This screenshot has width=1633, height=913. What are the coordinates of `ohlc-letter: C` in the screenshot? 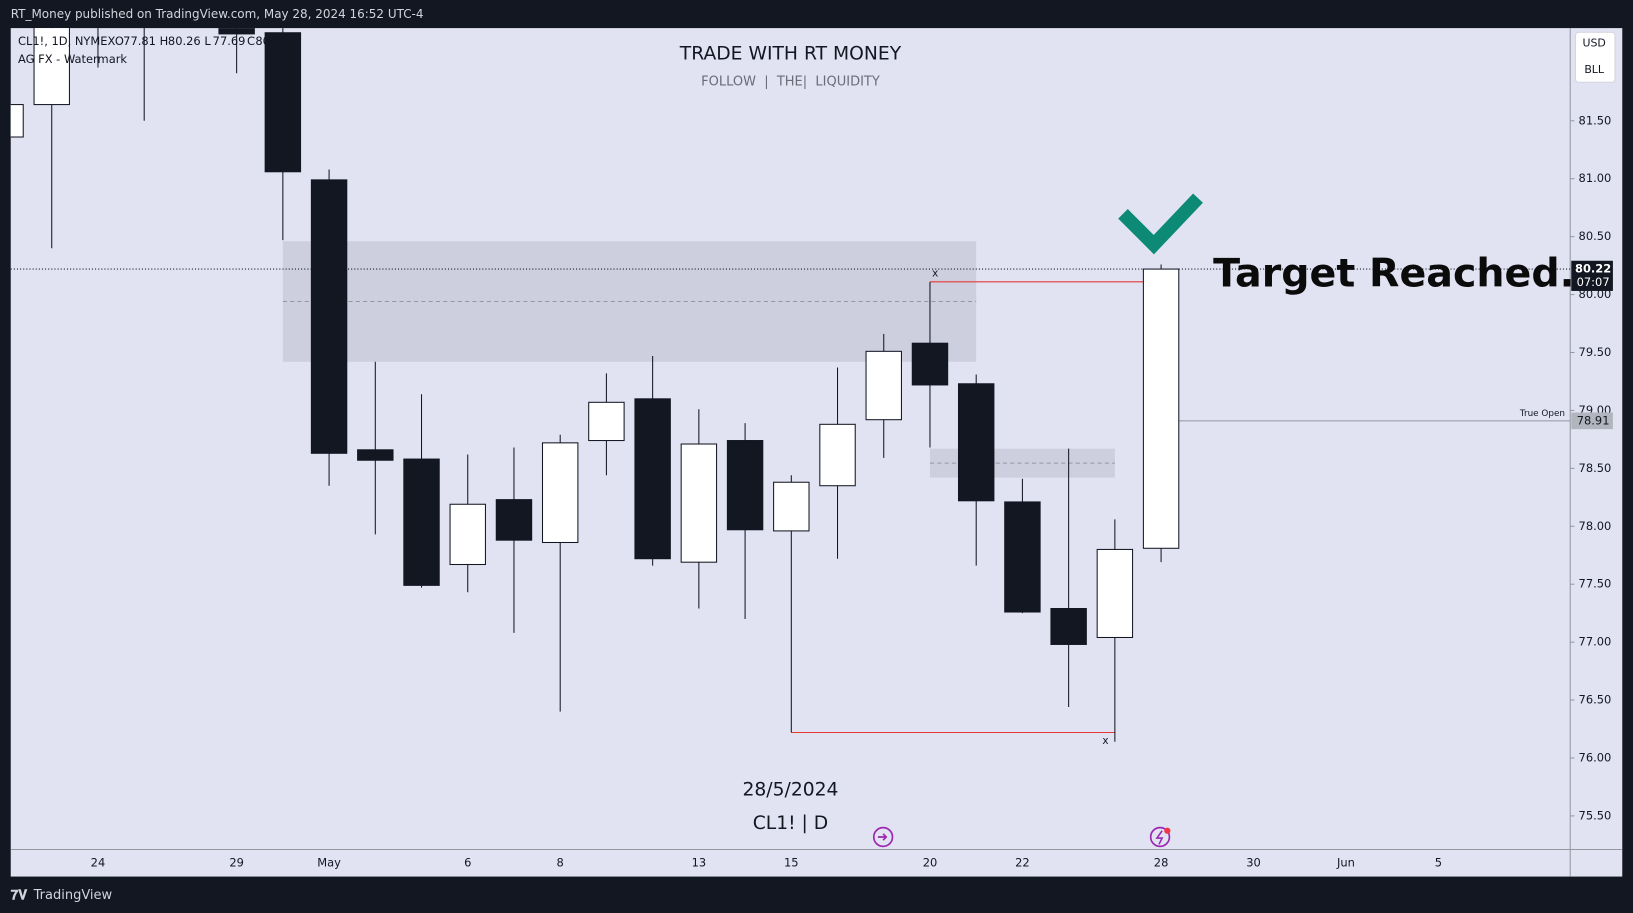 It's located at (251, 41).